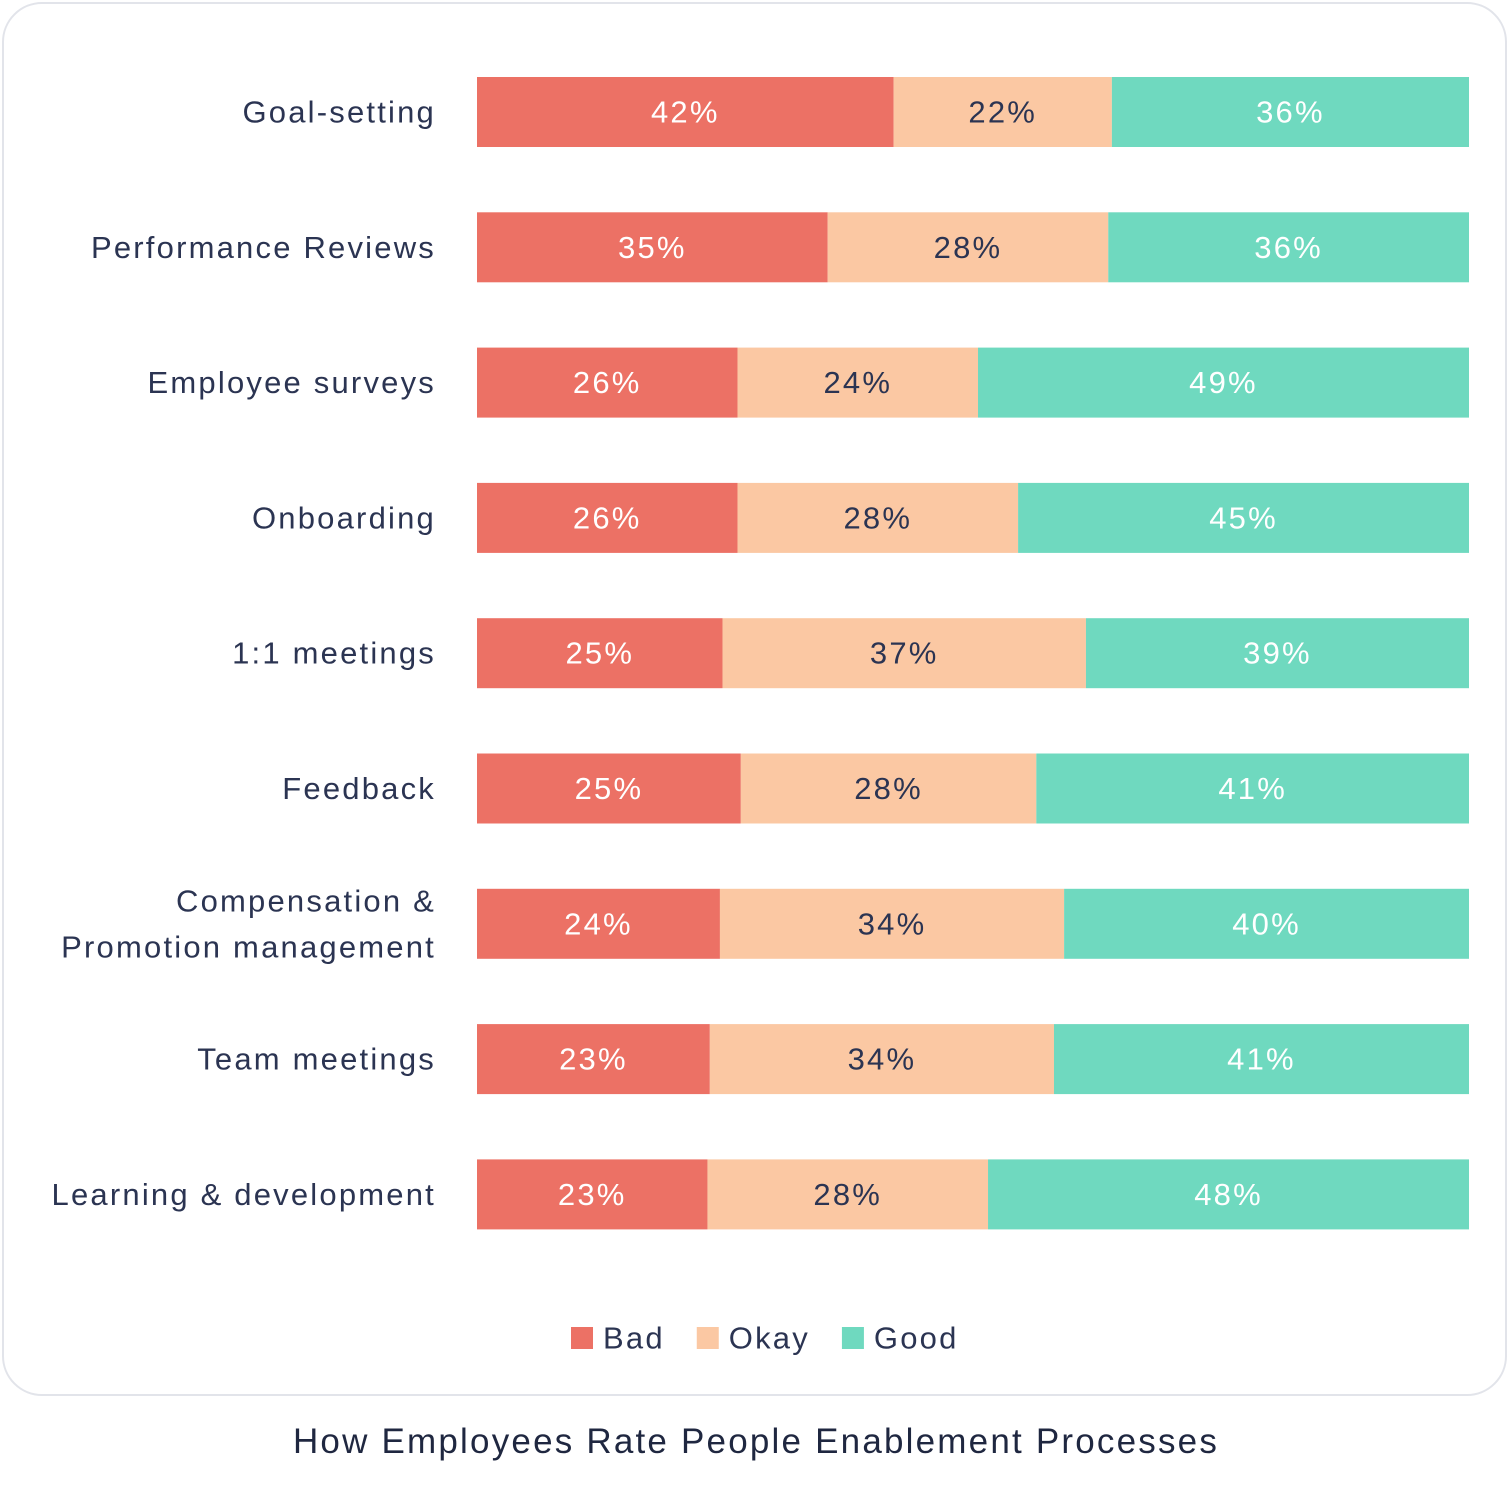 Image resolution: width=1512 pixels, height=1494 pixels. I want to click on legend-swatch-good, so click(852, 1338).